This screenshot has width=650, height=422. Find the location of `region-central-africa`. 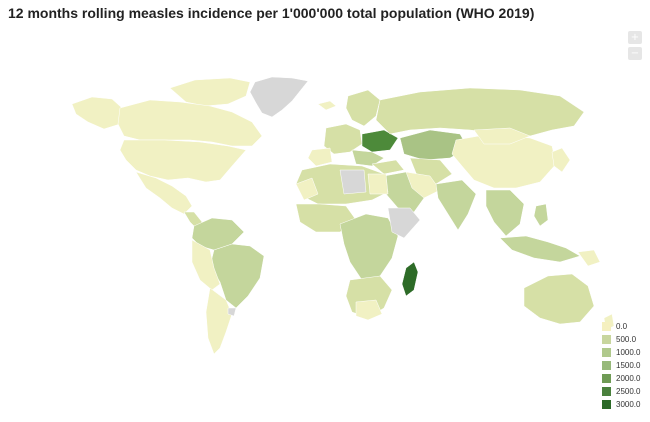

region-central-africa is located at coordinates (369, 247).